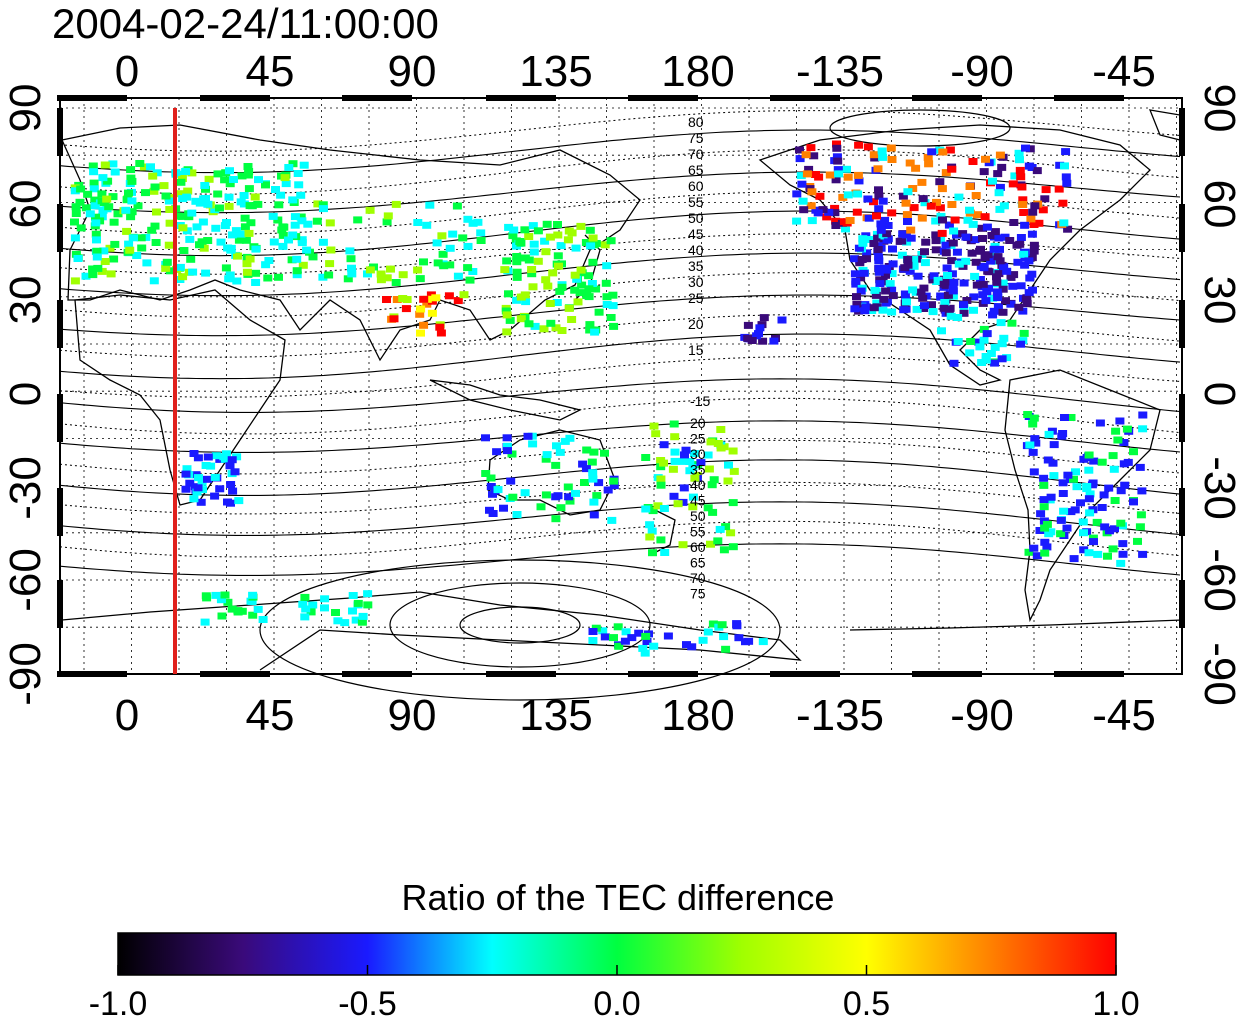 The image size is (1240, 1024). Describe the element at coordinates (618, 897) in the screenshot. I see `colorbar-title: Ratio of the TEC difference` at that location.